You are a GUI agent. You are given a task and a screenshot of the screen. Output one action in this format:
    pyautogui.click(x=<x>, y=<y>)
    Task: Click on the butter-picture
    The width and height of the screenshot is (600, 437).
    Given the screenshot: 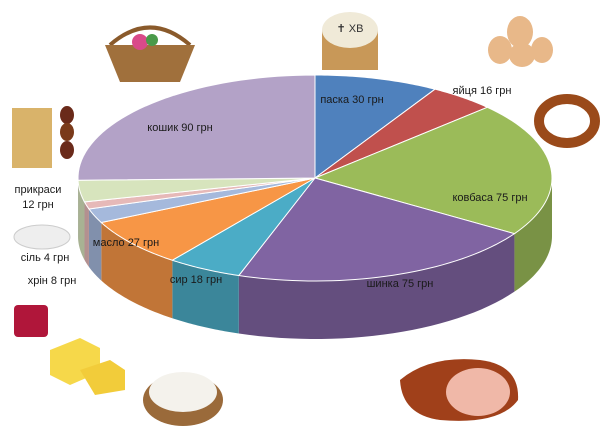 What is the action you would take?
    pyautogui.click(x=87, y=366)
    